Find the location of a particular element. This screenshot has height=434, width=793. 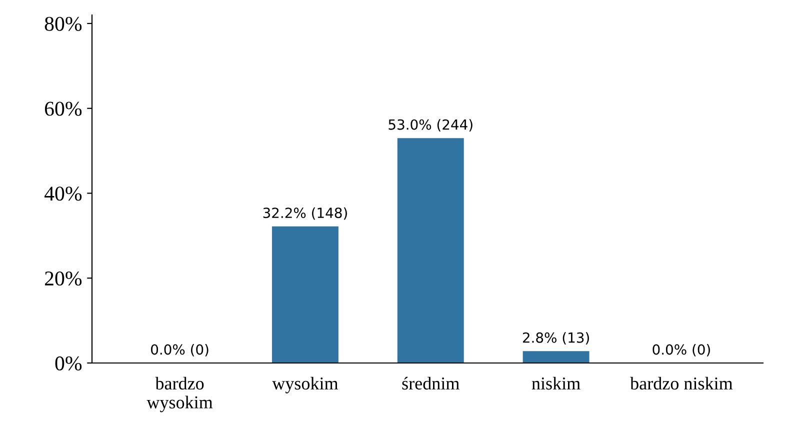

y-tick-label: 40% is located at coordinates (63, 193).